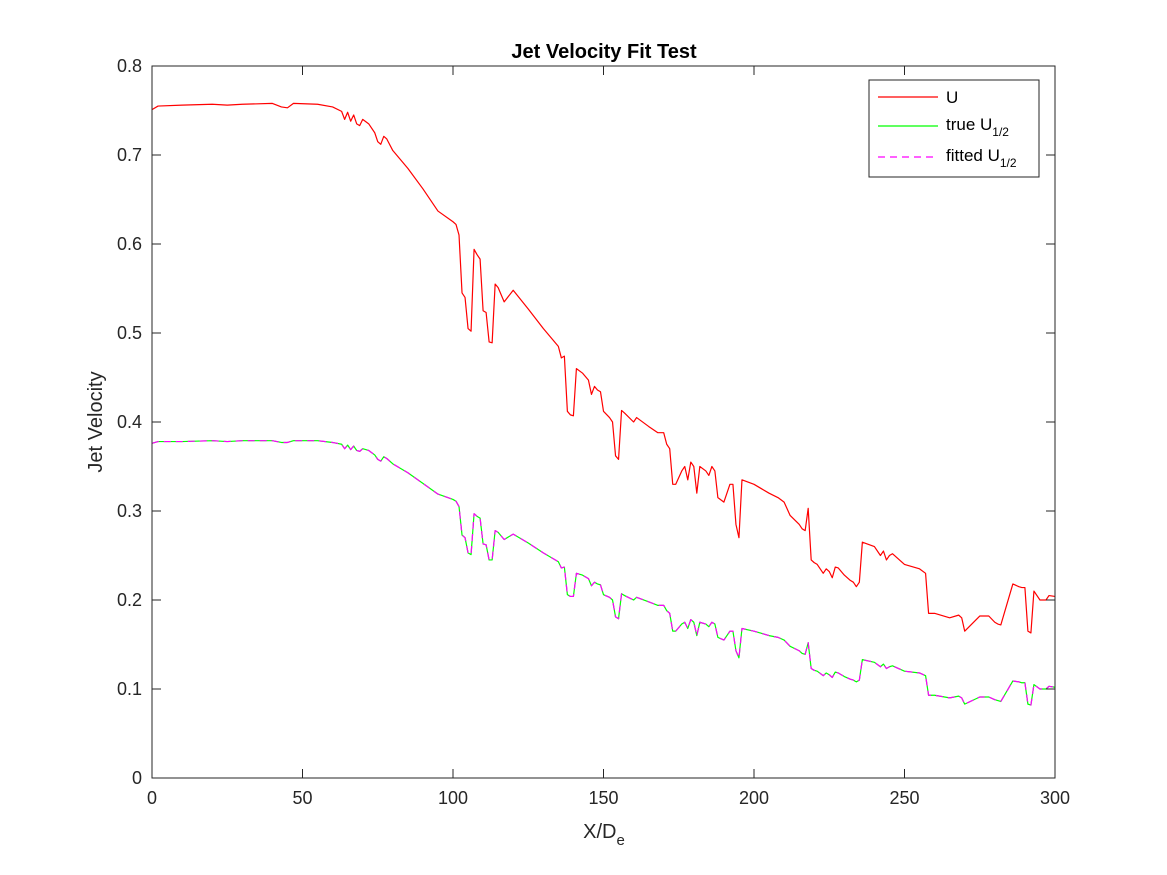  Describe the element at coordinates (621, 840) in the screenshot. I see `x-axis-title-subscript: e` at that location.